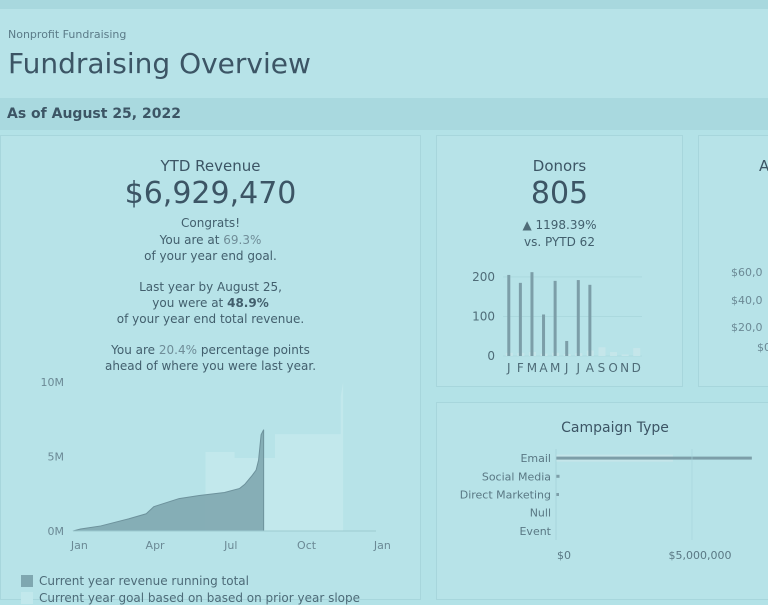 The height and width of the screenshot is (605, 768). Describe the element at coordinates (67, 34) in the screenshot. I see `dashboard-subtitle: Nonprofit Fundraising` at that location.